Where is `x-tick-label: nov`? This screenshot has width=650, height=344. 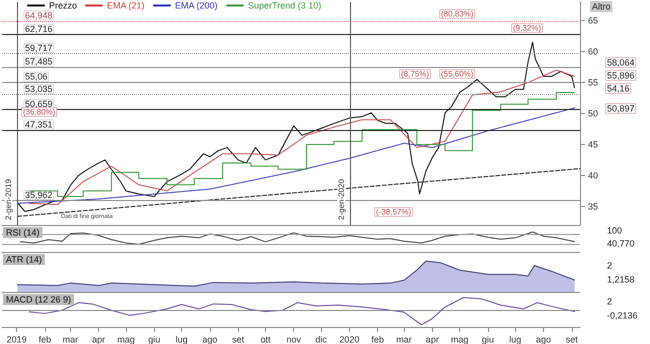 x-tick-label: nov is located at coordinates (294, 339).